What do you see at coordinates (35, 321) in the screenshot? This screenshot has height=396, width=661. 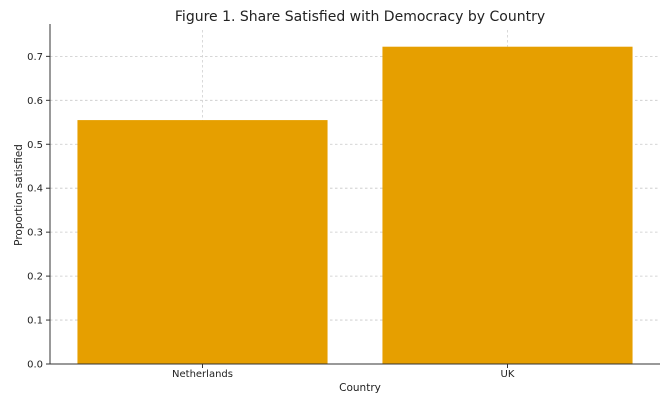 I see `y-tick-label: 0.1` at bounding box center [35, 321].